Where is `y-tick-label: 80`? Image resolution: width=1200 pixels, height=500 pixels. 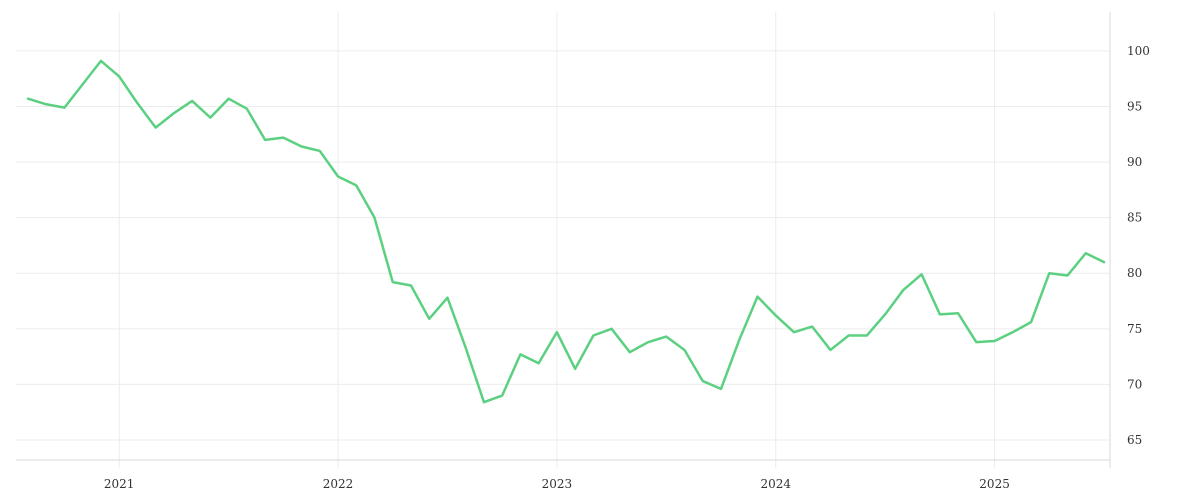 y-tick-label: 80 is located at coordinates (1134, 273).